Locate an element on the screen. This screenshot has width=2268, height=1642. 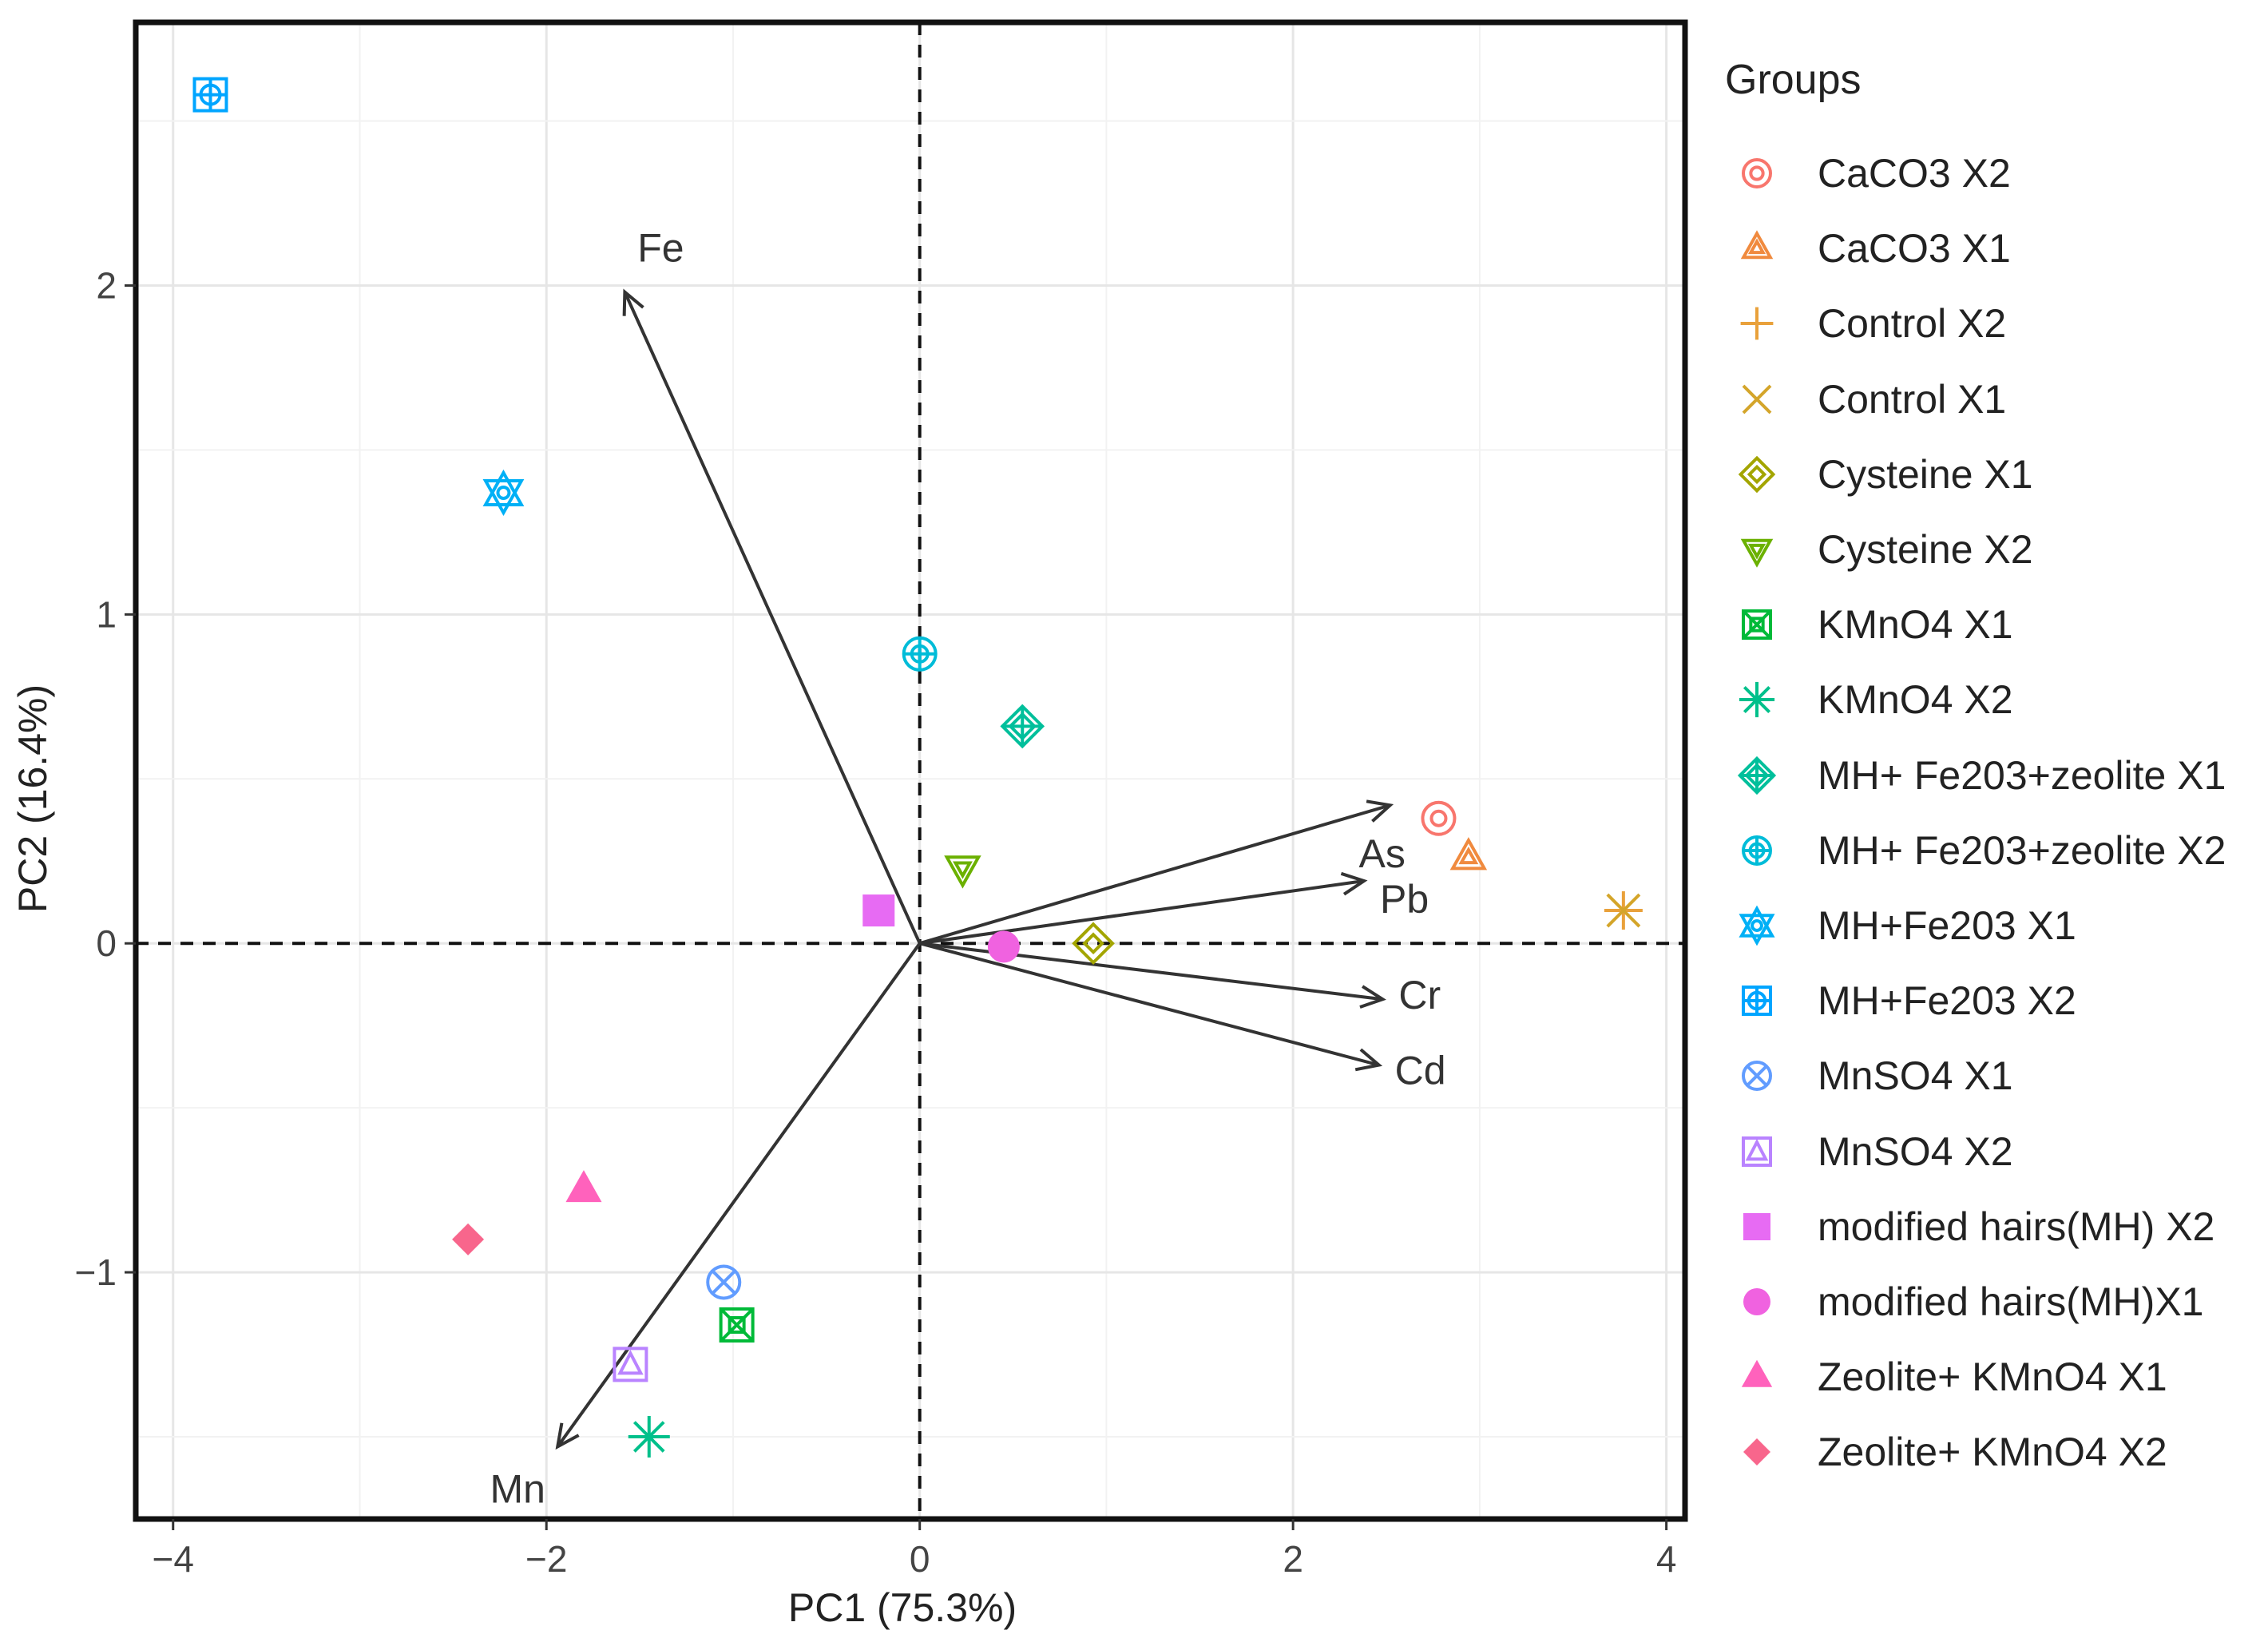
loading-label-mn: Mn is located at coordinates (517, 1489).